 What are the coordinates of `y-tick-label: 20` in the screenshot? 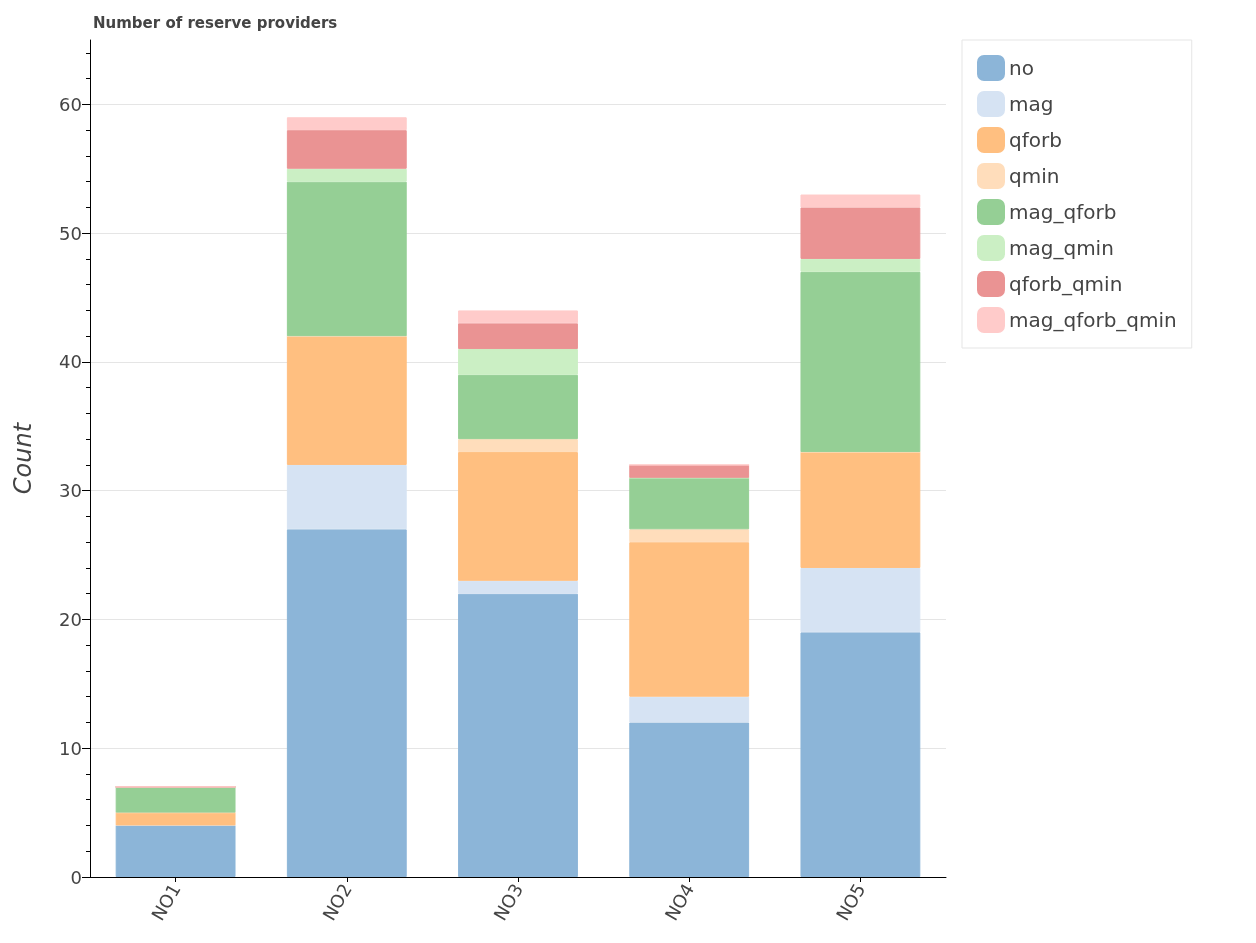 It's located at (70, 619).